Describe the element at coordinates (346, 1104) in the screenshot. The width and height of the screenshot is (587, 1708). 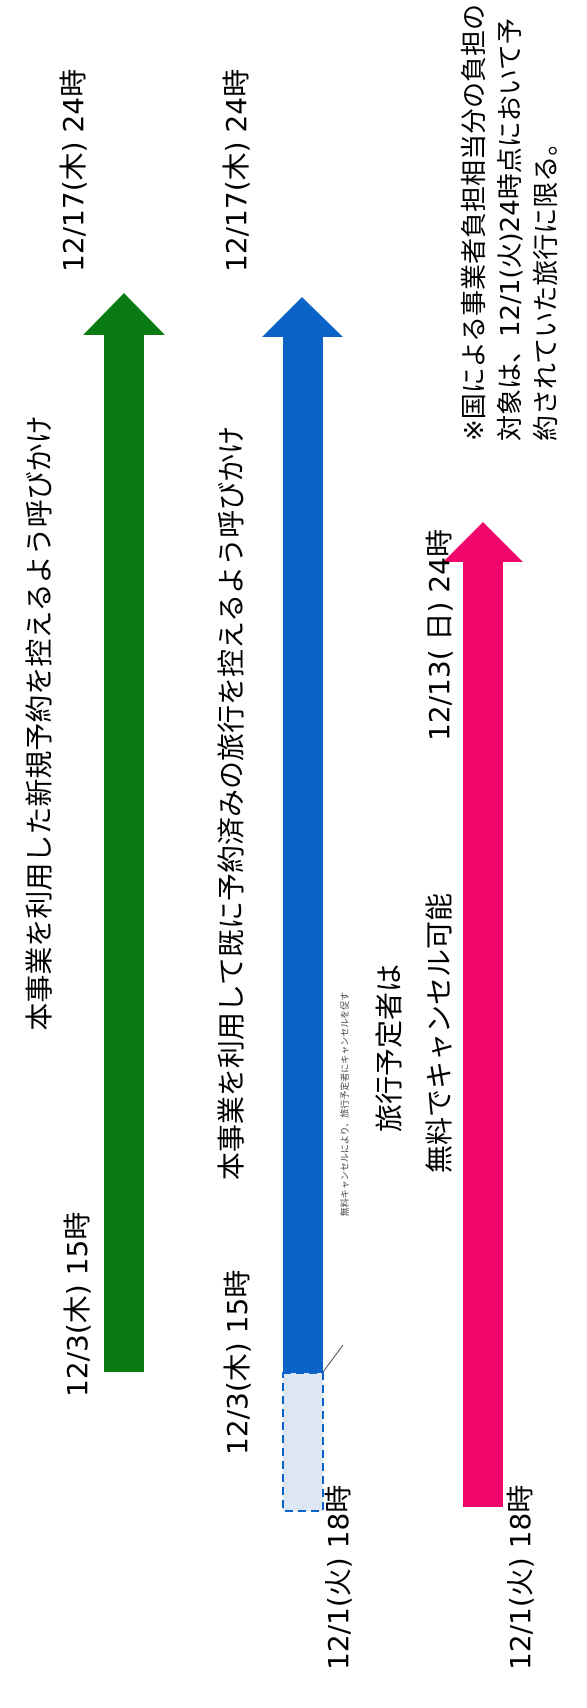
I see `row2-callout-text: 無料キャンセルにより、旅行予定者にキャンセルを促す` at that location.